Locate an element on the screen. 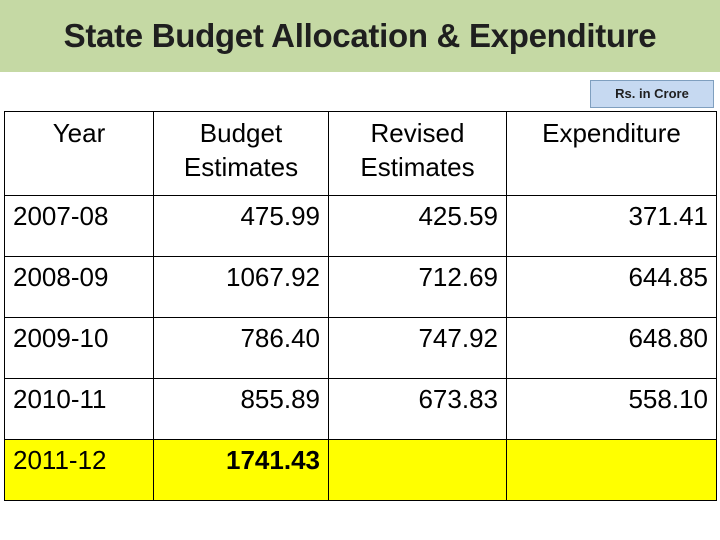 The height and width of the screenshot is (540, 720). cell-budget-estimate: 786.40 is located at coordinates (241, 348).